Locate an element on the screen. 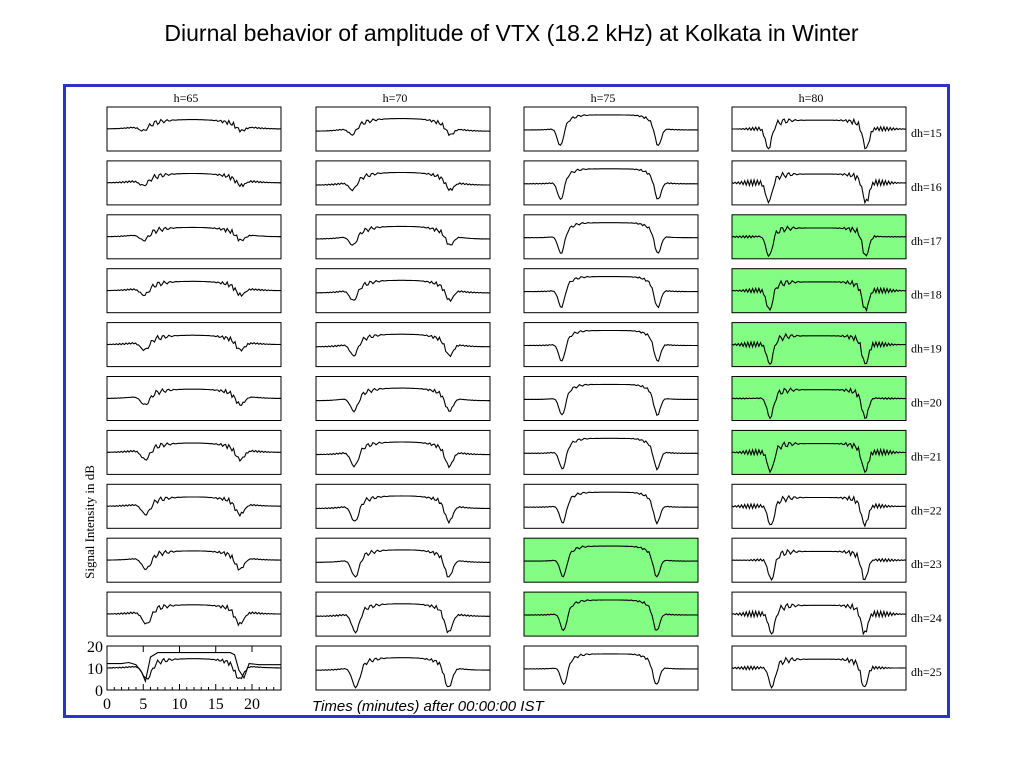  x-tick-label: 20 is located at coordinates (252, 704).